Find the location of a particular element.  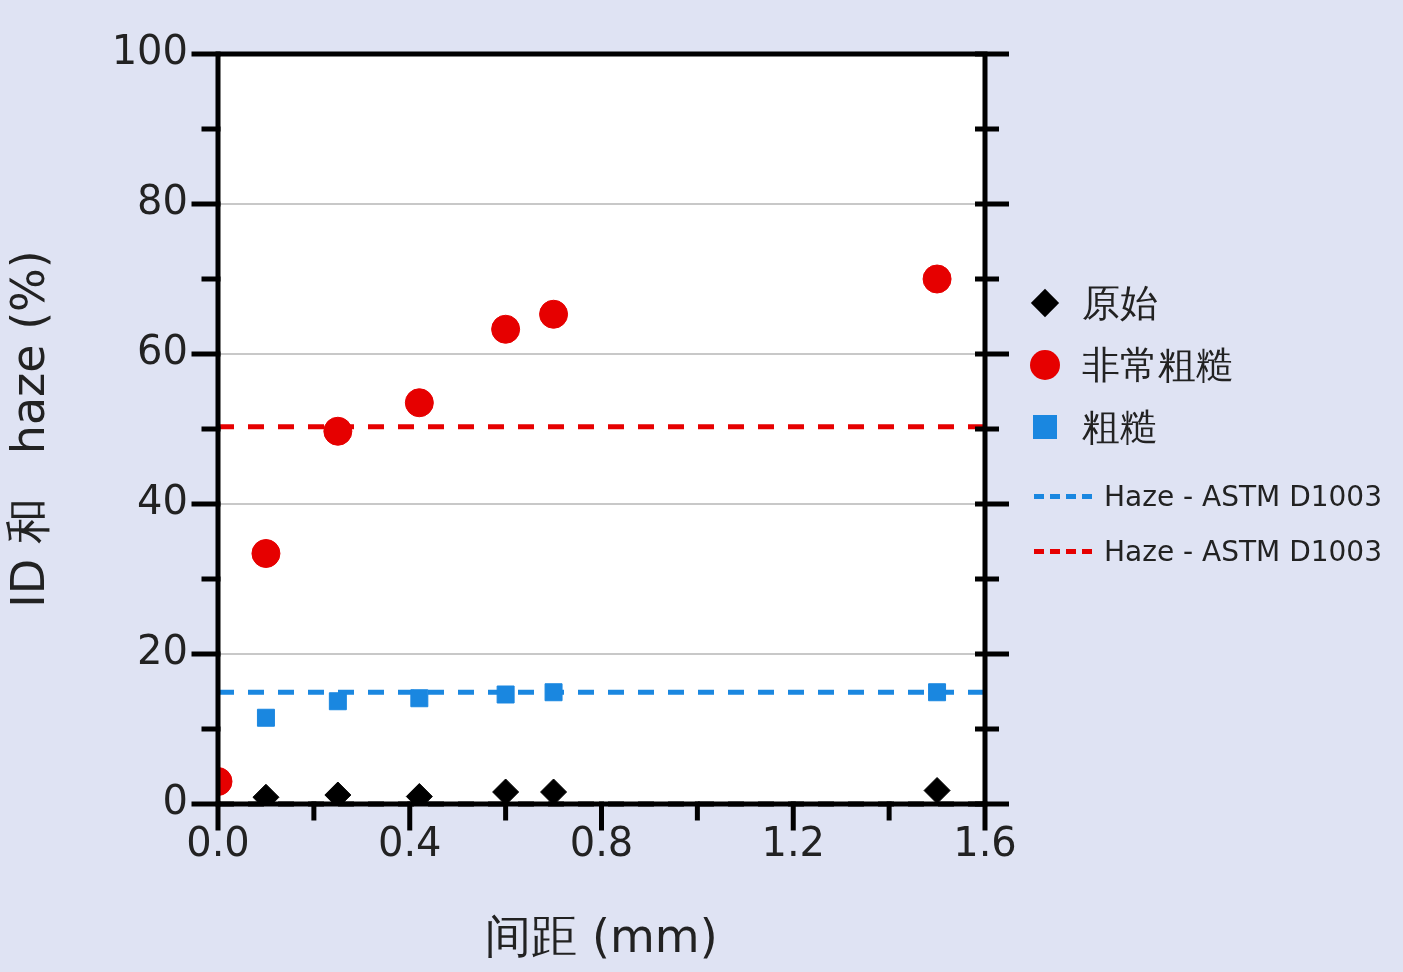

y-tick-label: 80 is located at coordinates (162, 200).